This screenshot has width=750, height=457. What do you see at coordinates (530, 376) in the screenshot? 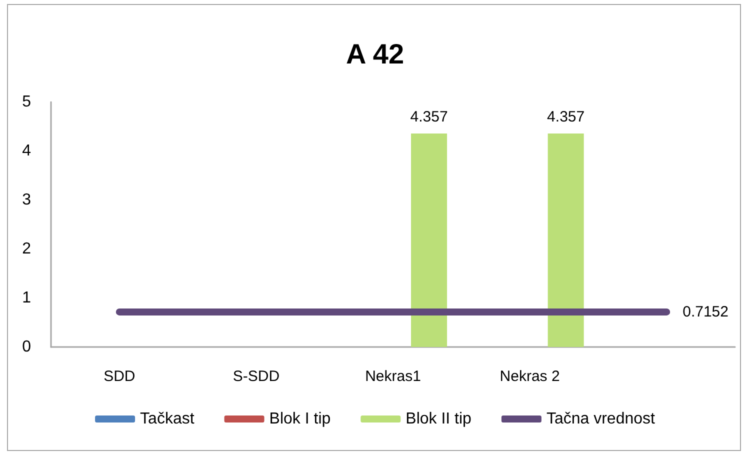
I see `x-tick-label: Nekras 2` at bounding box center [530, 376].